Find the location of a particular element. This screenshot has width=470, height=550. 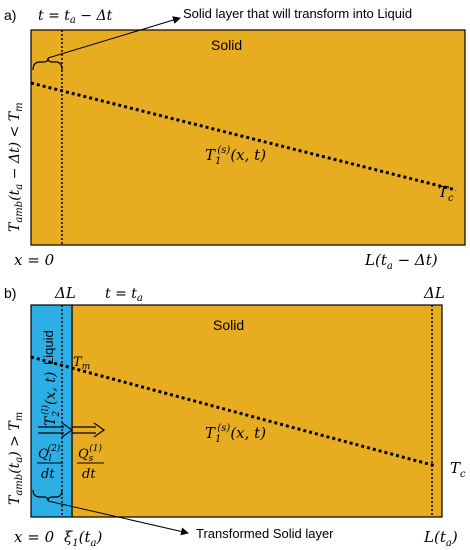

liquid-region-b is located at coordinates (51, 411).